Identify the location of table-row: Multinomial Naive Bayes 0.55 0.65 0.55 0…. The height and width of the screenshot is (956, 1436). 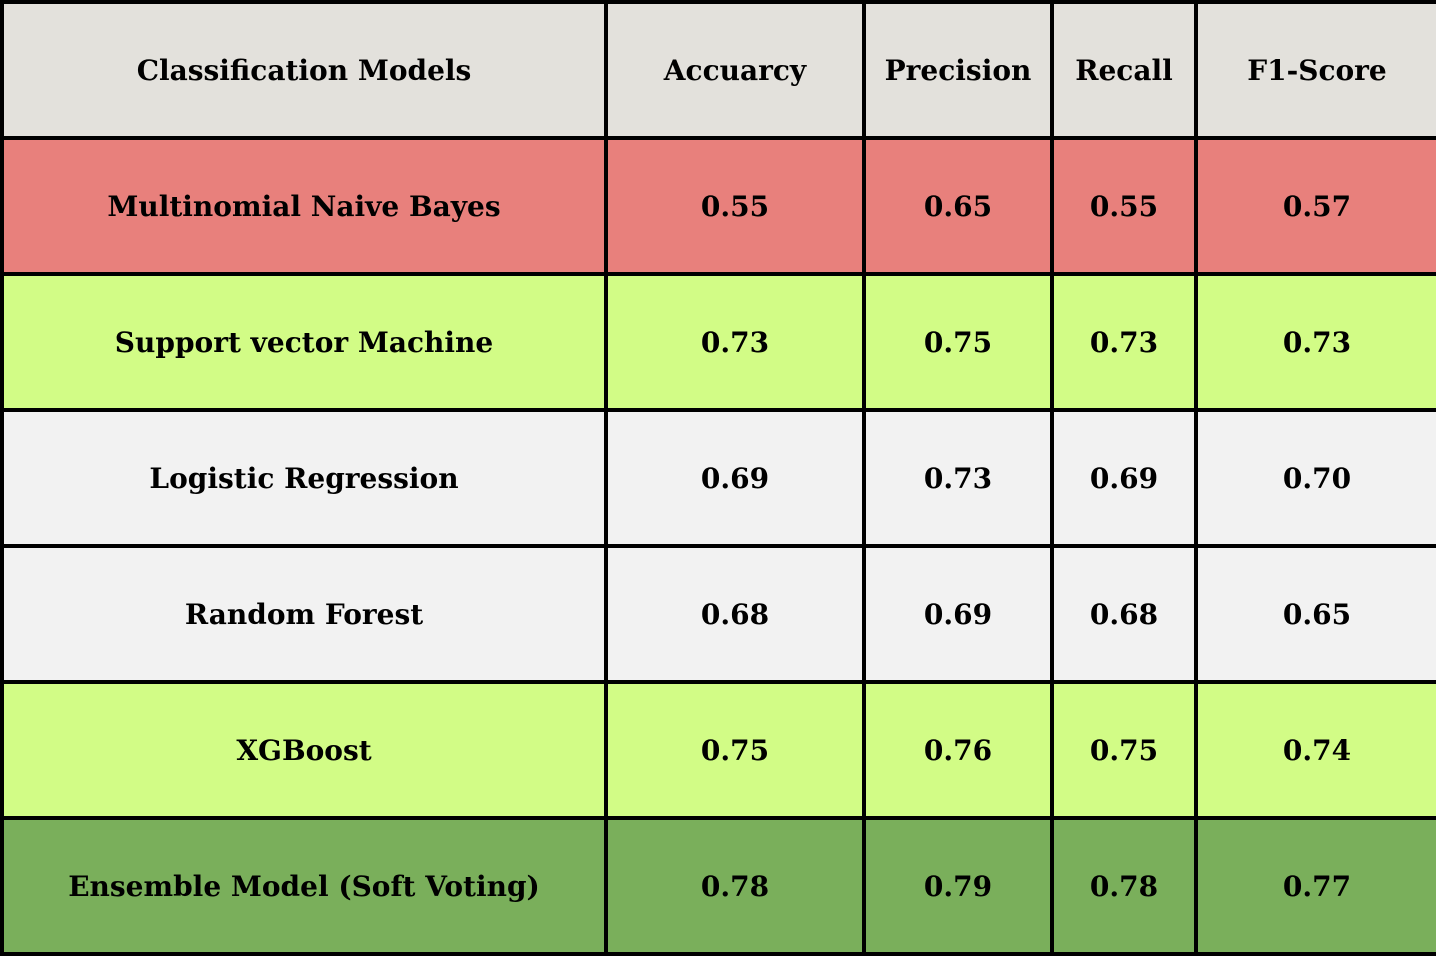
(718, 206).